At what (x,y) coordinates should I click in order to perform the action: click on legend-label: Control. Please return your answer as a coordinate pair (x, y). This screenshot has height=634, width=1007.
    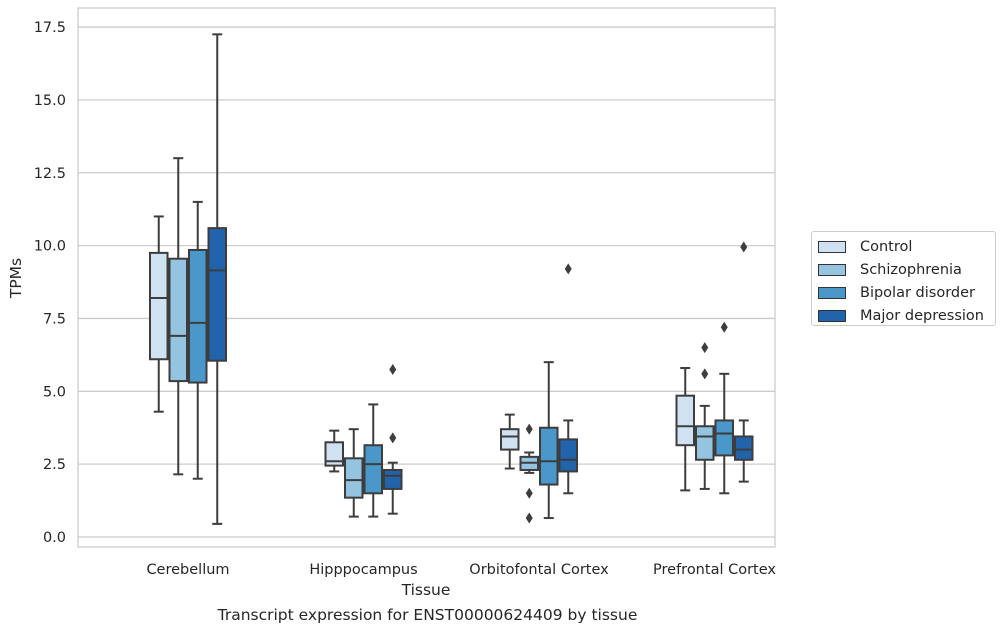
    Looking at the image, I should click on (886, 246).